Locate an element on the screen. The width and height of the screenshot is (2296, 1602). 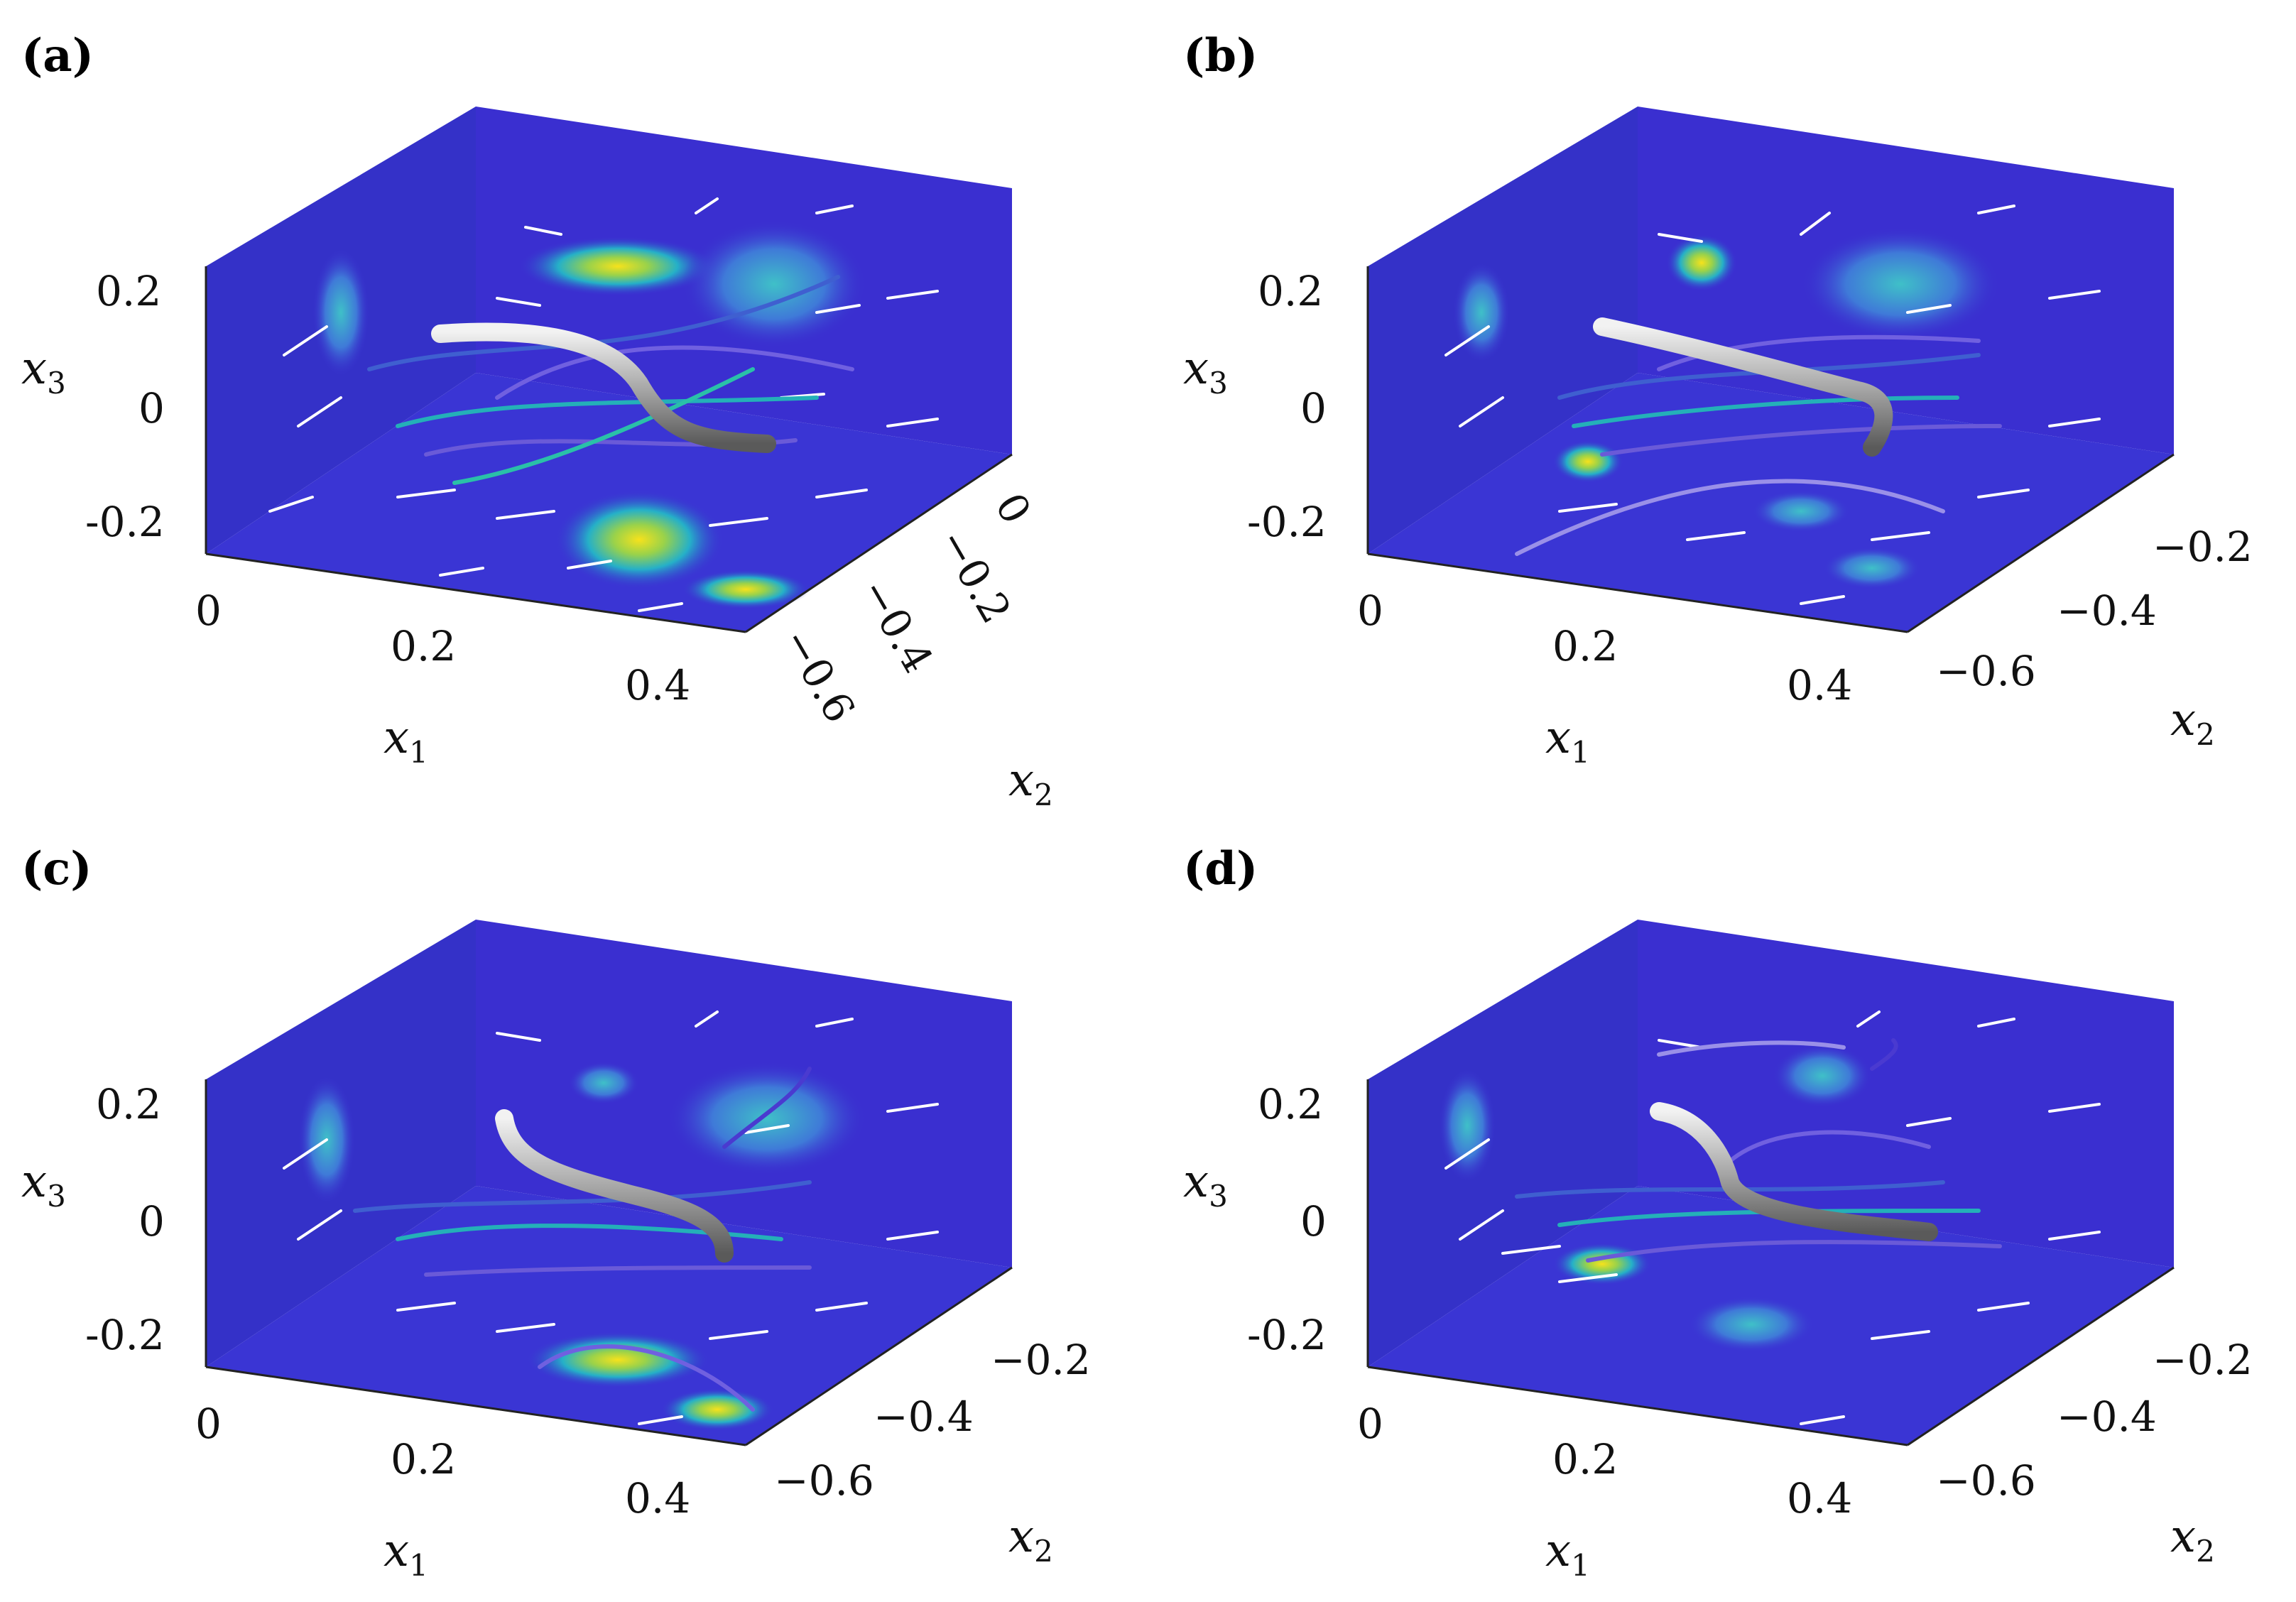
panel-label: (c) is located at coordinates (57, 868).